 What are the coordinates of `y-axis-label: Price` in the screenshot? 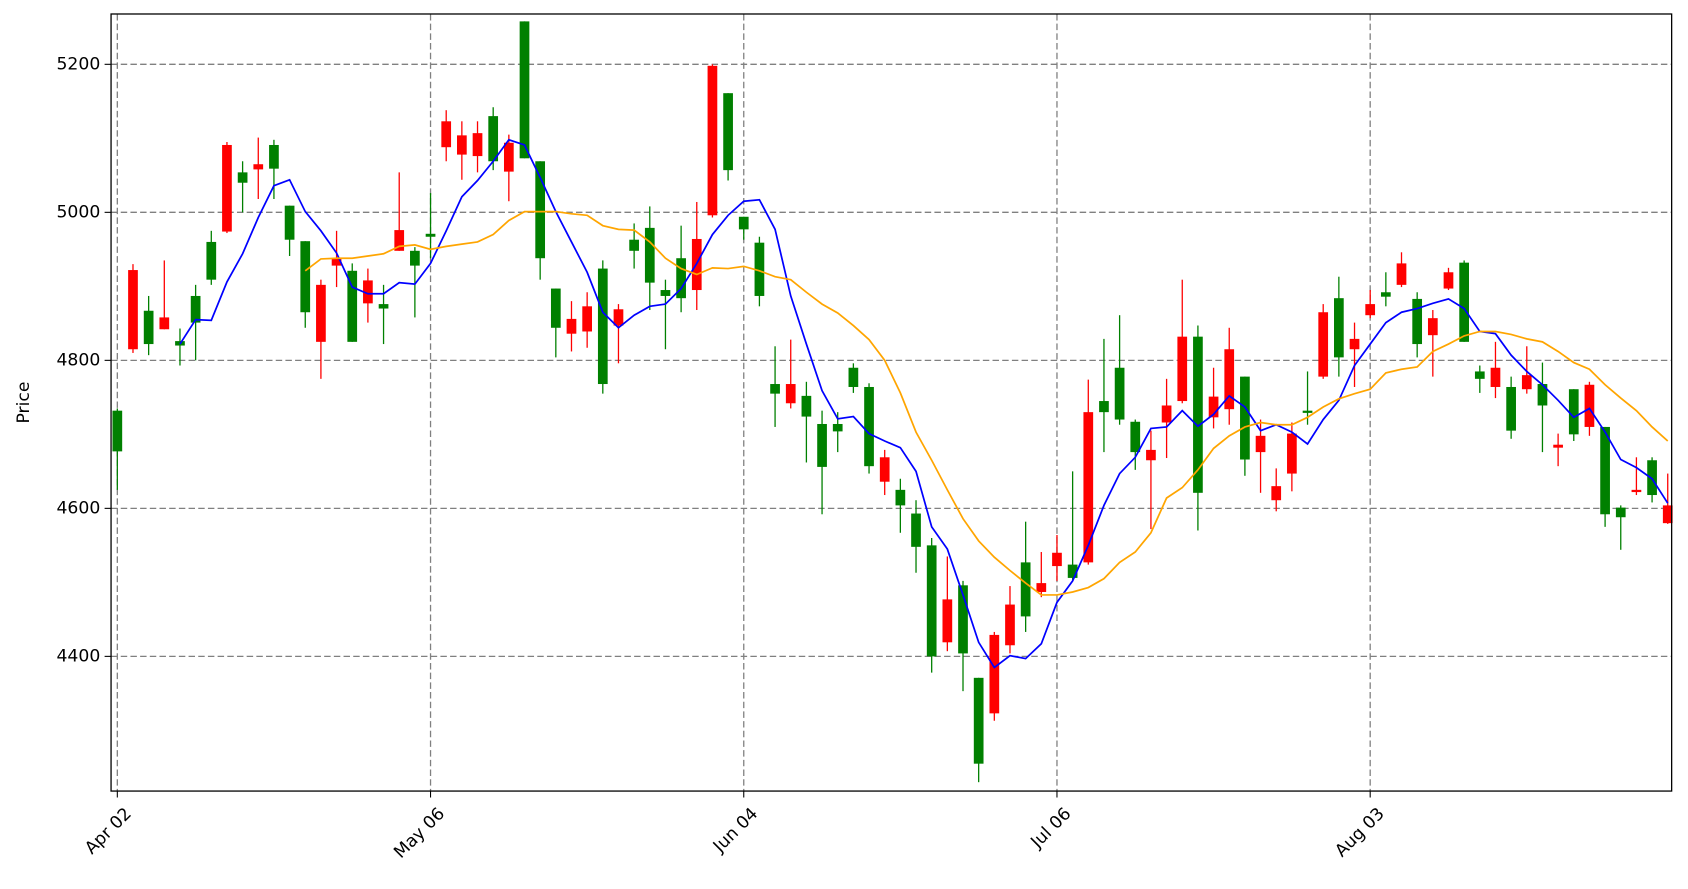 It's located at (24, 403).